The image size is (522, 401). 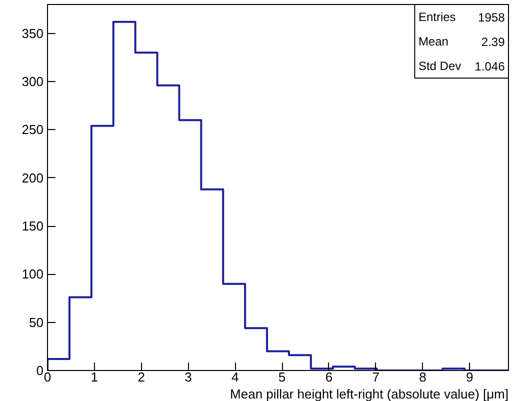 What do you see at coordinates (33, 82) in the screenshot?
I see `y-tick-label: 300` at bounding box center [33, 82].